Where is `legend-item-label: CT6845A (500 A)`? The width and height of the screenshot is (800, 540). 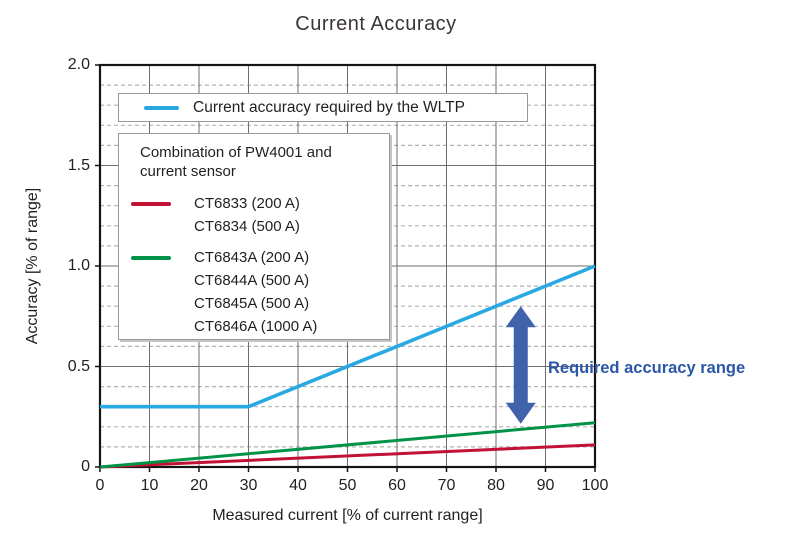 legend-item-label: CT6845A (500 A) is located at coordinates (252, 303).